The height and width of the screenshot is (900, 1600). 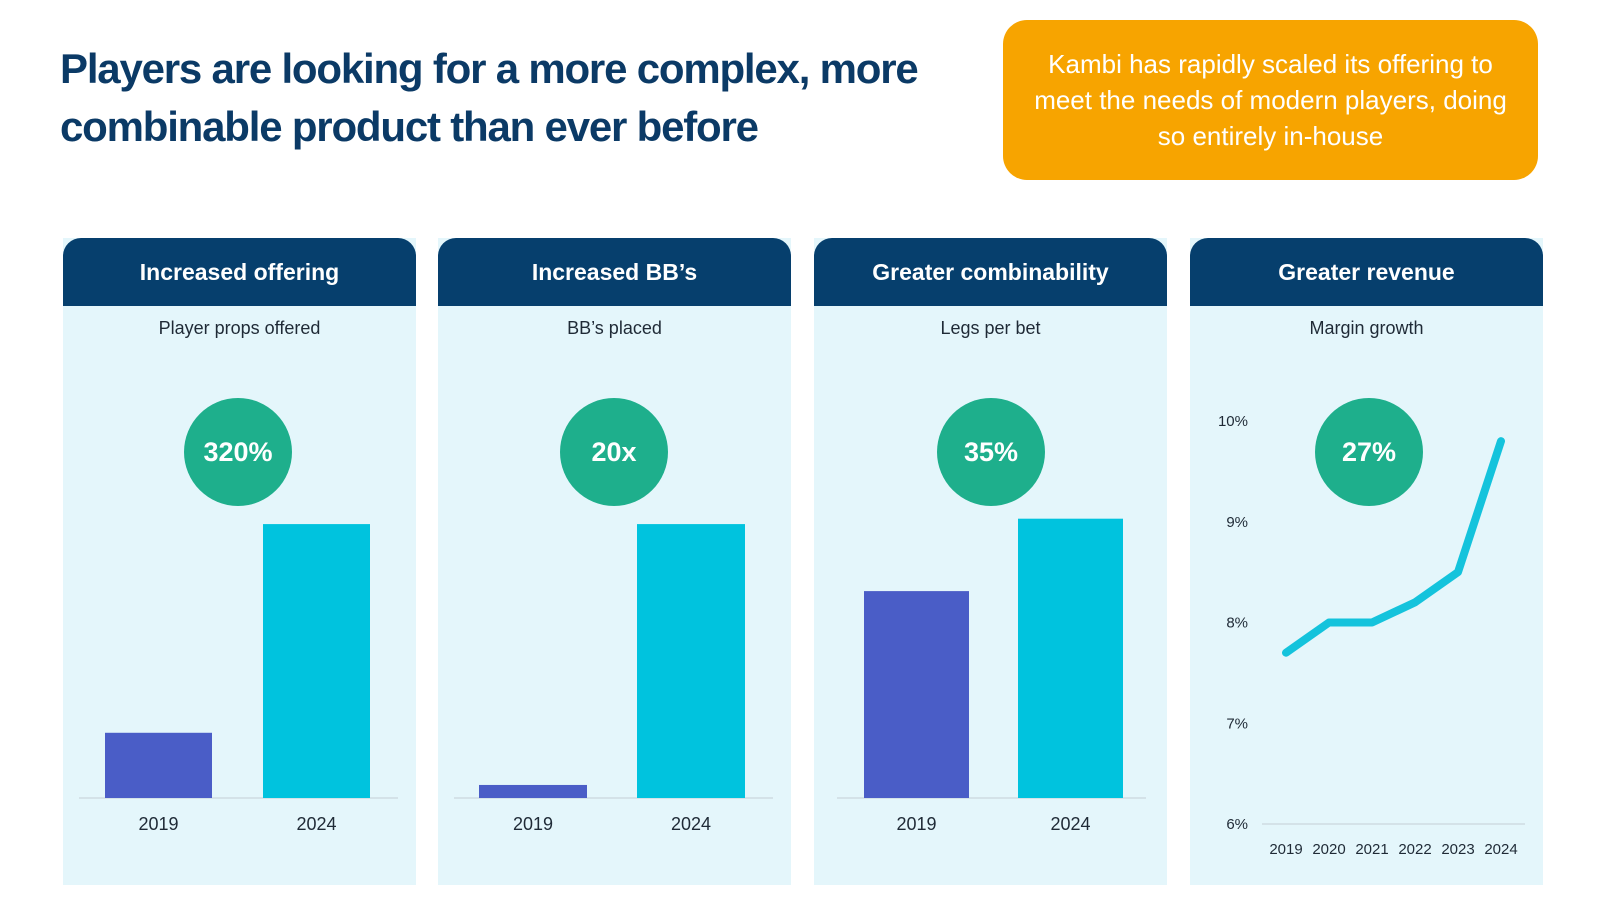 I want to click on panel-header: Greater combinability, so click(x=990, y=272).